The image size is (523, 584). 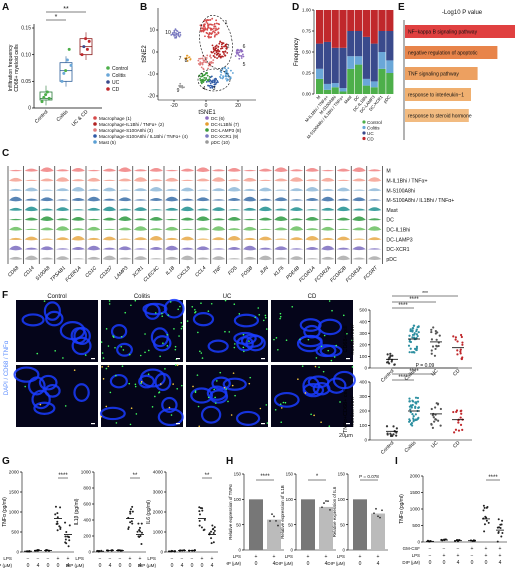 I want to click on tick-label: 1500, so click(x=14, y=492).